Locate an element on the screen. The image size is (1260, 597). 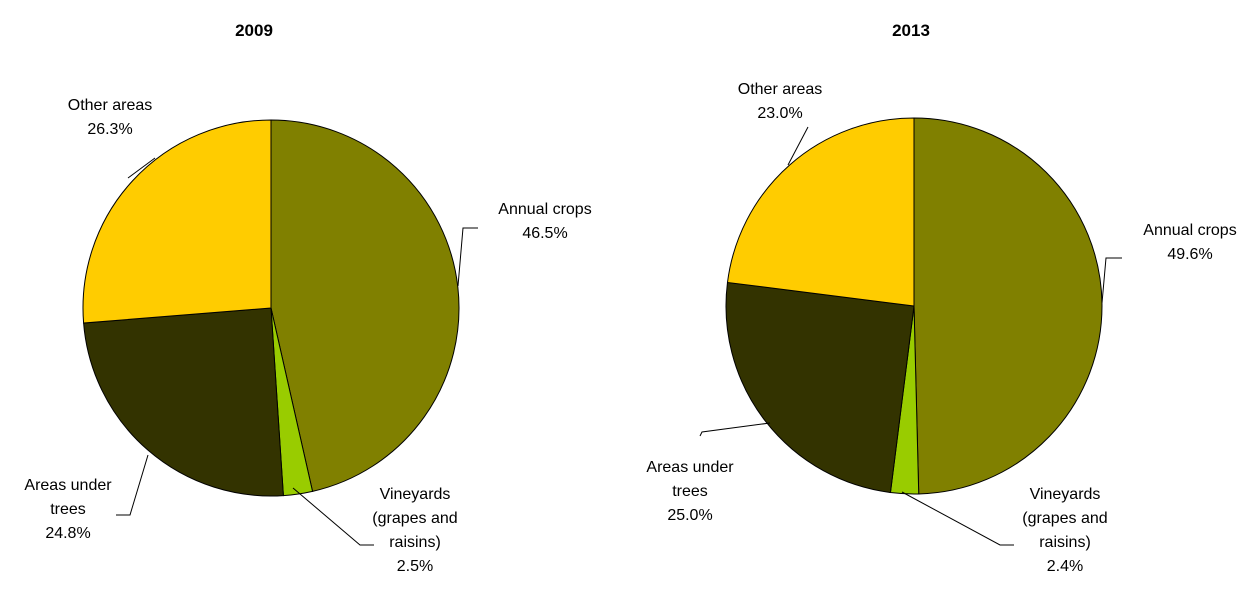
chart-title: 2009 is located at coordinates (254, 30).